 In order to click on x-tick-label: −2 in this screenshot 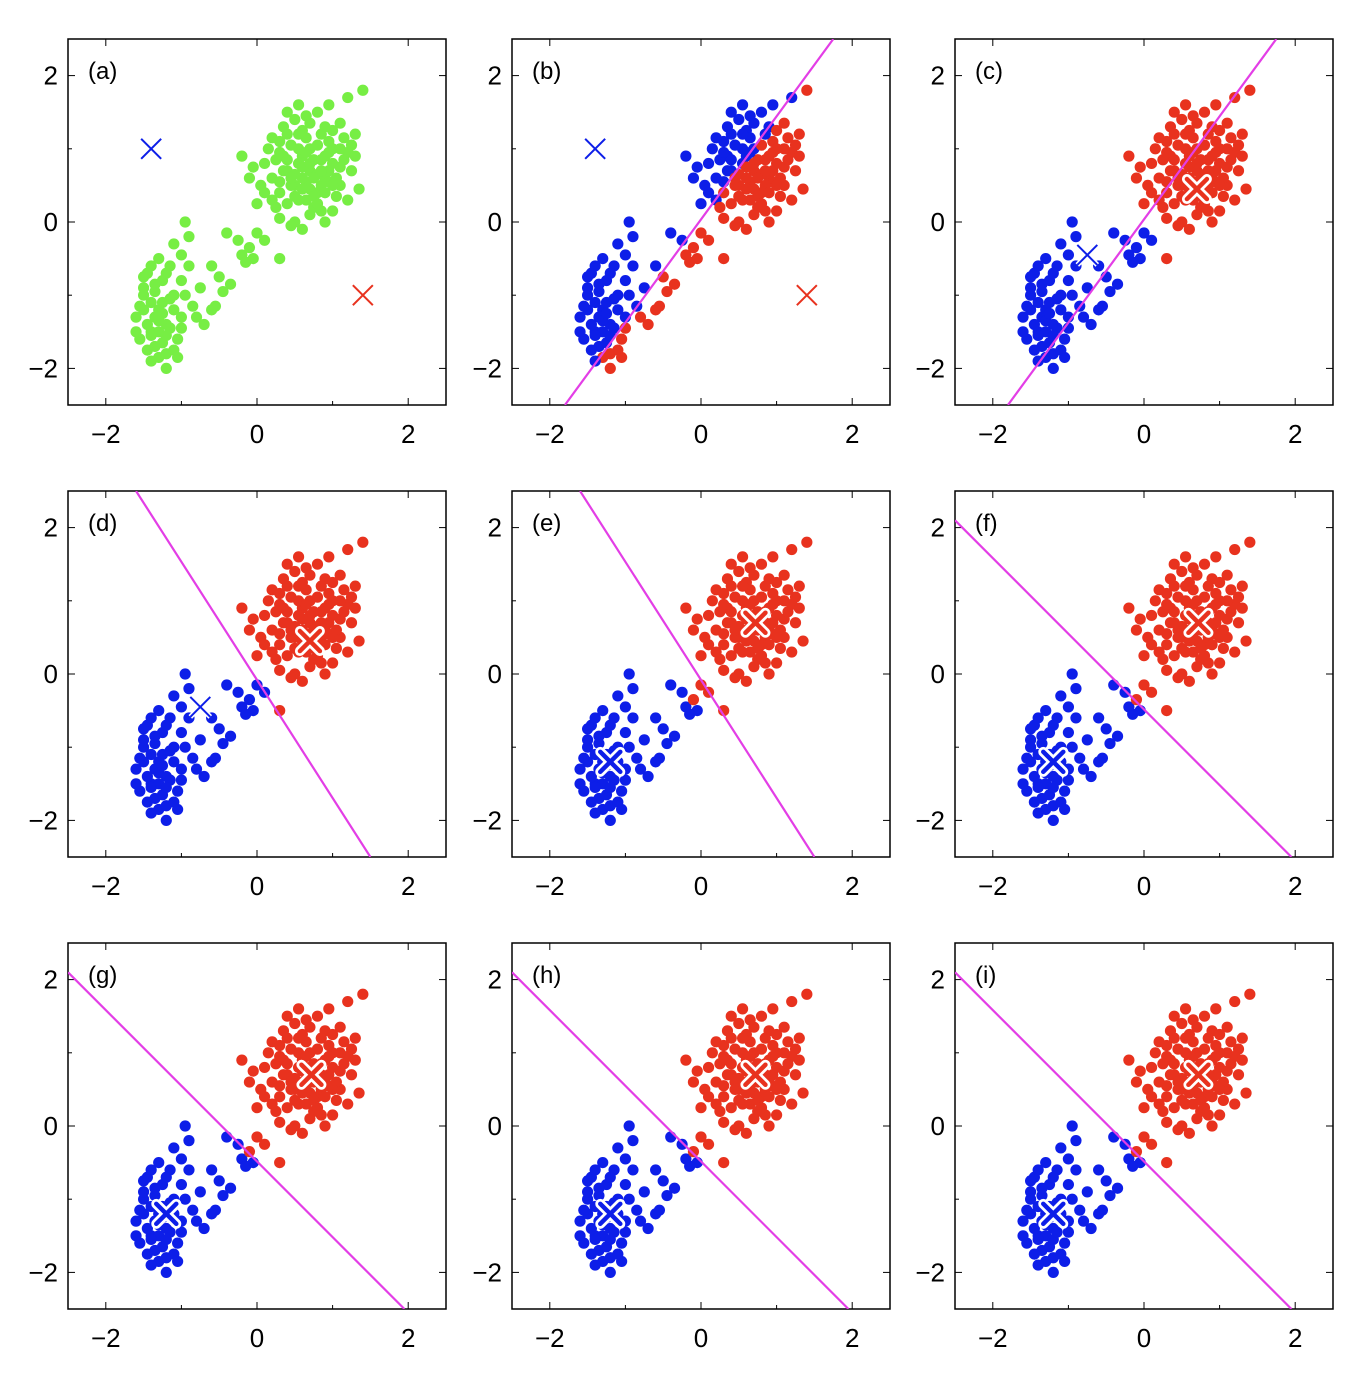, I will do `click(106, 1338)`.